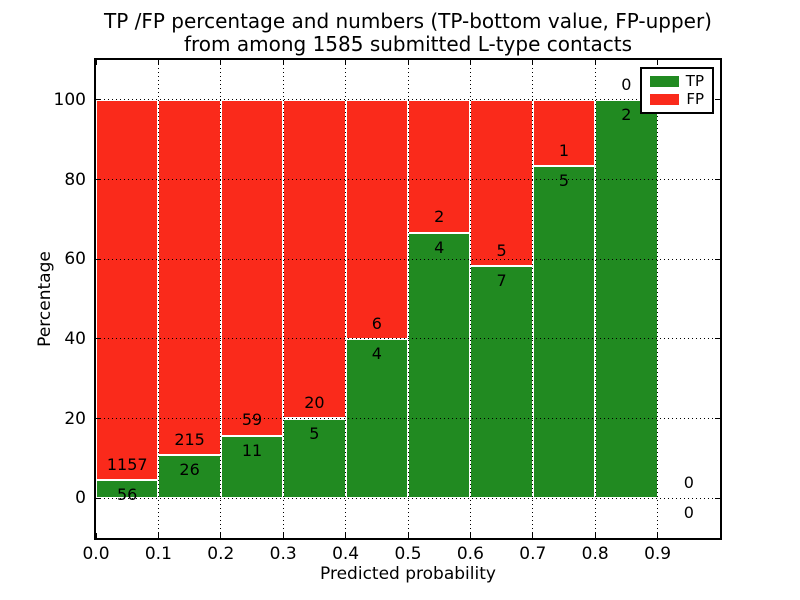  What do you see at coordinates (408, 554) in the screenshot?
I see `x-tick-label: 0.5` at bounding box center [408, 554].